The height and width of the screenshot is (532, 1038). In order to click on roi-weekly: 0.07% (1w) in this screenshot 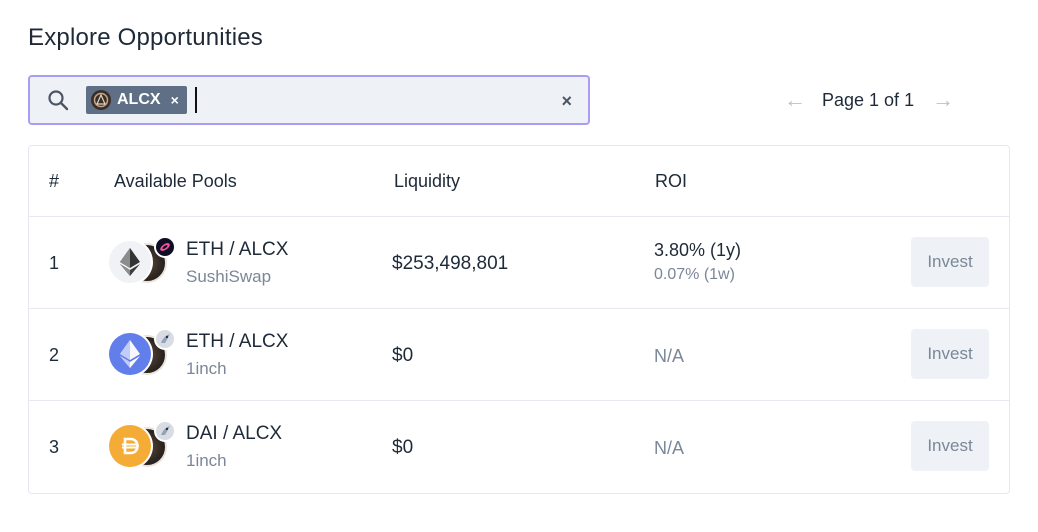, I will do `click(694, 274)`.